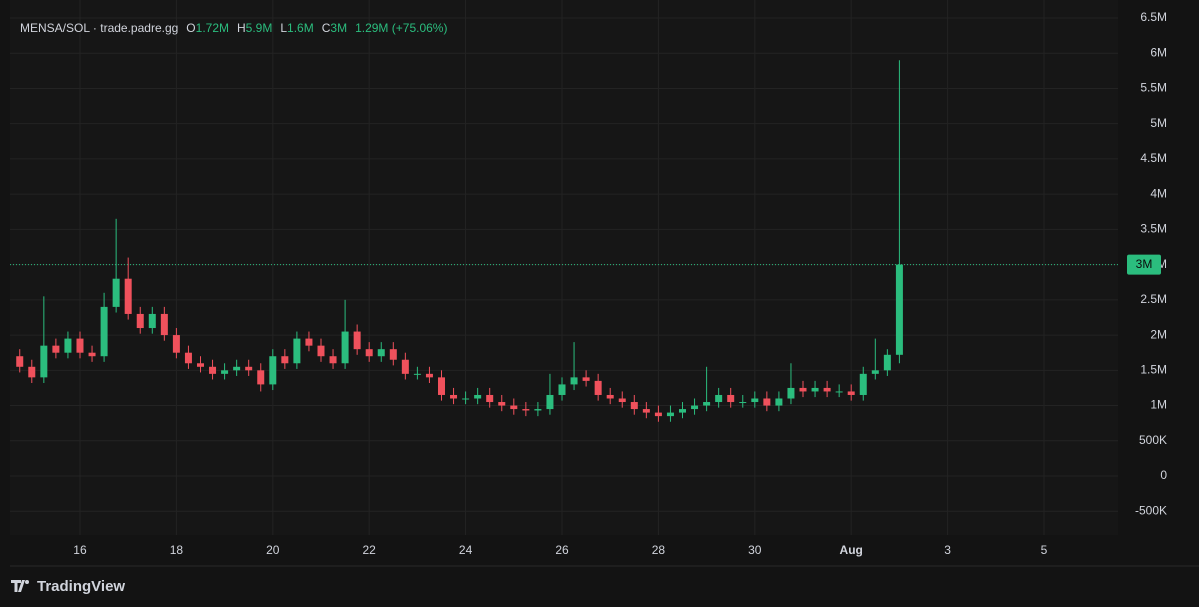 The width and height of the screenshot is (1199, 607). I want to click on x-tick-label: 20, so click(273, 550).